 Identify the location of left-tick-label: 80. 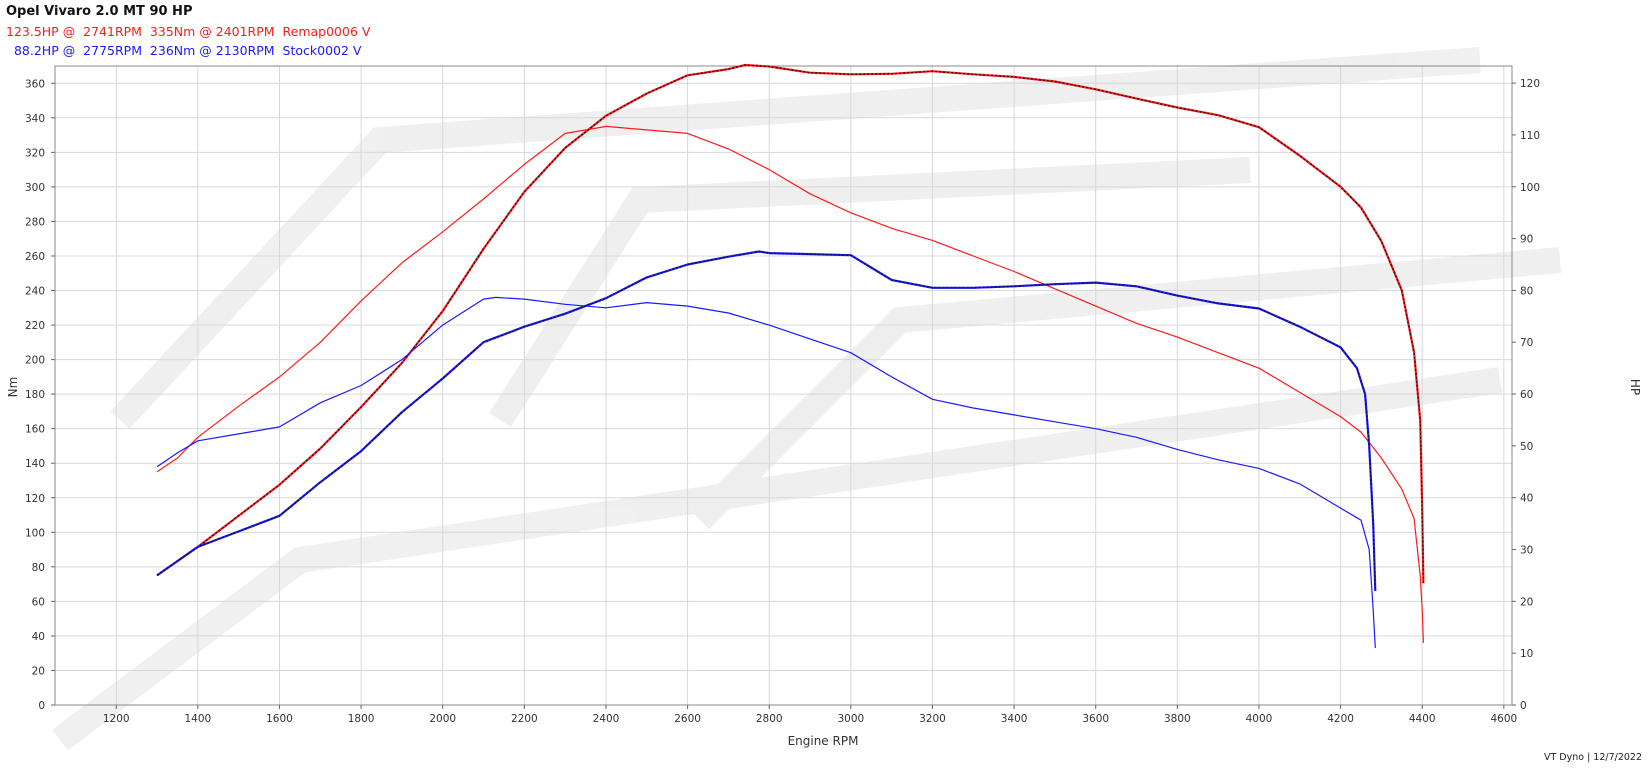
(38, 568).